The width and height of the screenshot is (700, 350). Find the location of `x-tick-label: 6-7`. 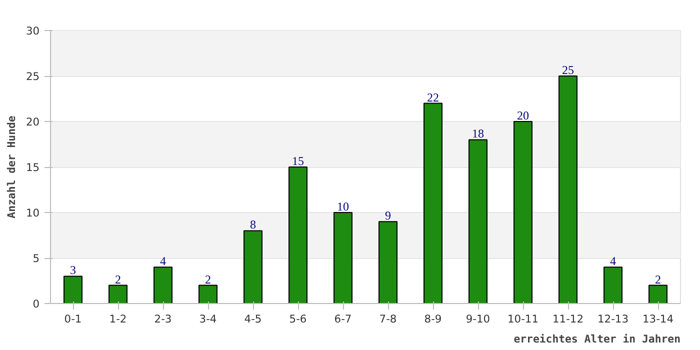

x-tick-label: 6-7 is located at coordinates (343, 319).